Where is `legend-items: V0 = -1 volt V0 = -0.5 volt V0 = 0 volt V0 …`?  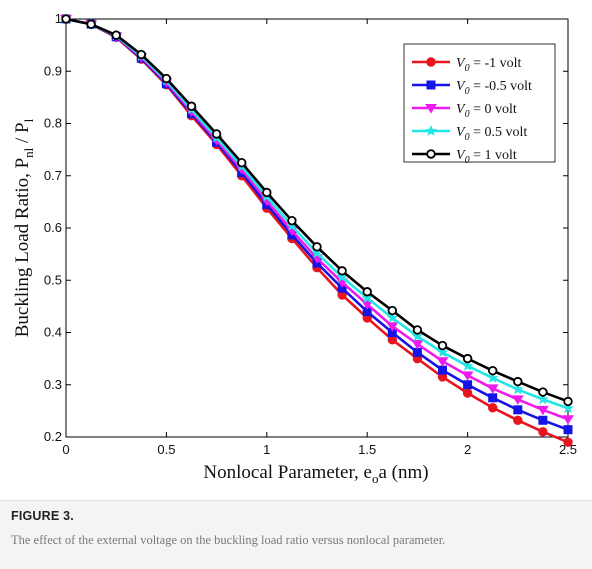
legend-items: V0 = -1 volt V0 = -0.5 volt V0 = 0 volt V0 … is located at coordinates (472, 111).